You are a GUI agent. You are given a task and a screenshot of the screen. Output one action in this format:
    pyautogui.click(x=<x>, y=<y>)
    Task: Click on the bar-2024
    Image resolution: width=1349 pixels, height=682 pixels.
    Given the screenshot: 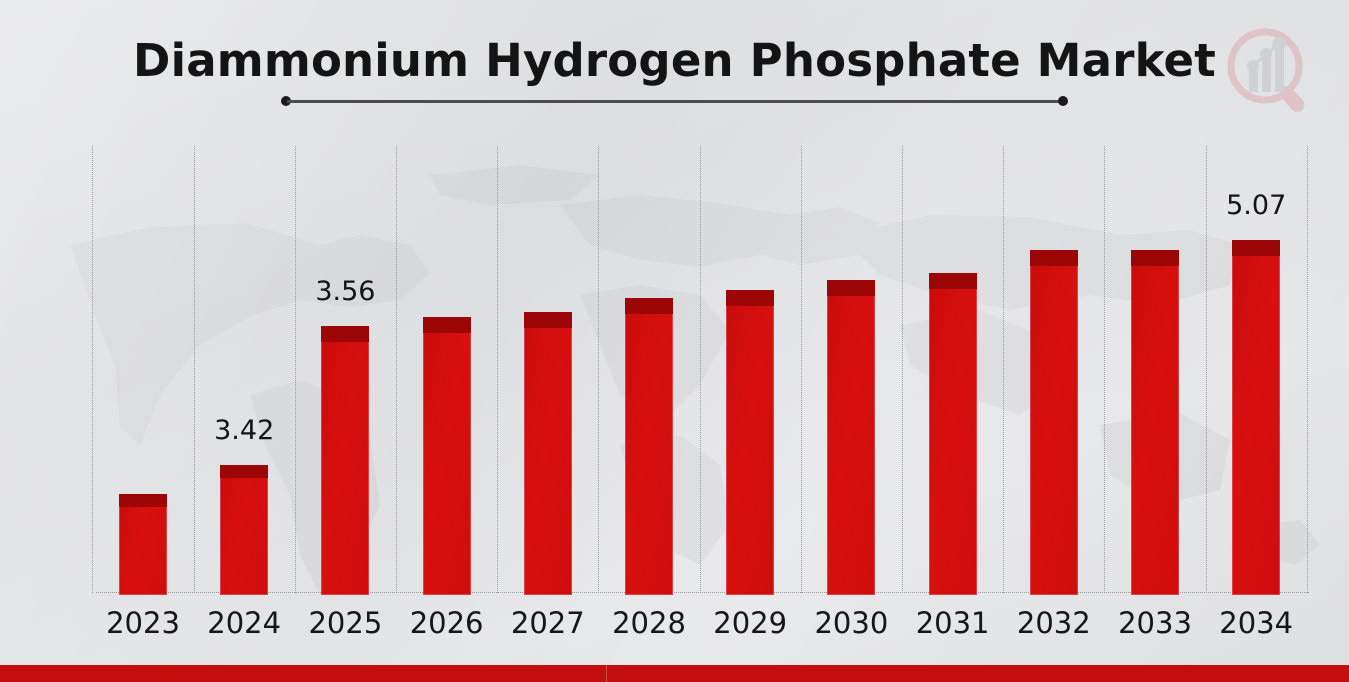 What is the action you would take?
    pyautogui.click(x=244, y=530)
    